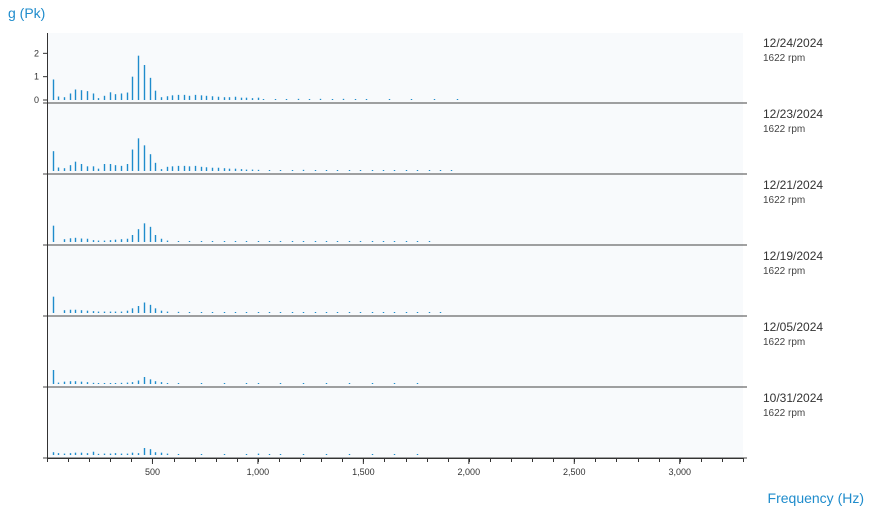 This screenshot has width=872, height=511. I want to click on y-tick-label: 0, so click(36, 100).